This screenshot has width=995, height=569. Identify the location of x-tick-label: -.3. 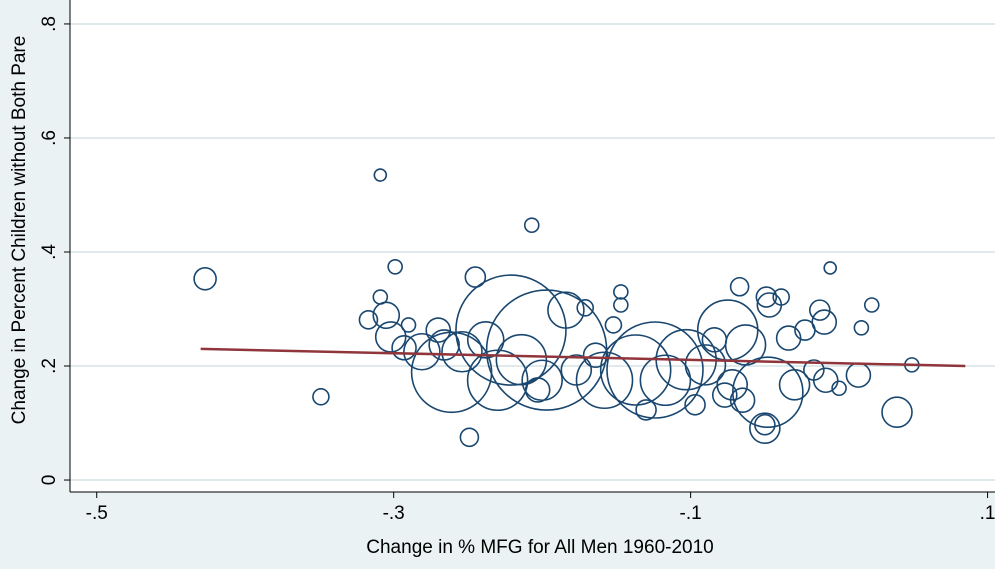
(394, 513).